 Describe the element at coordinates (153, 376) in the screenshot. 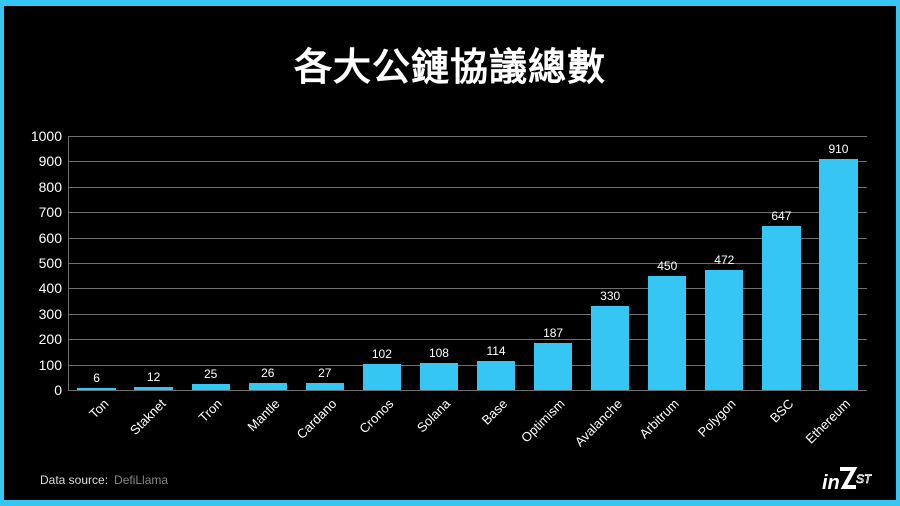

I see `value-label: 12` at that location.